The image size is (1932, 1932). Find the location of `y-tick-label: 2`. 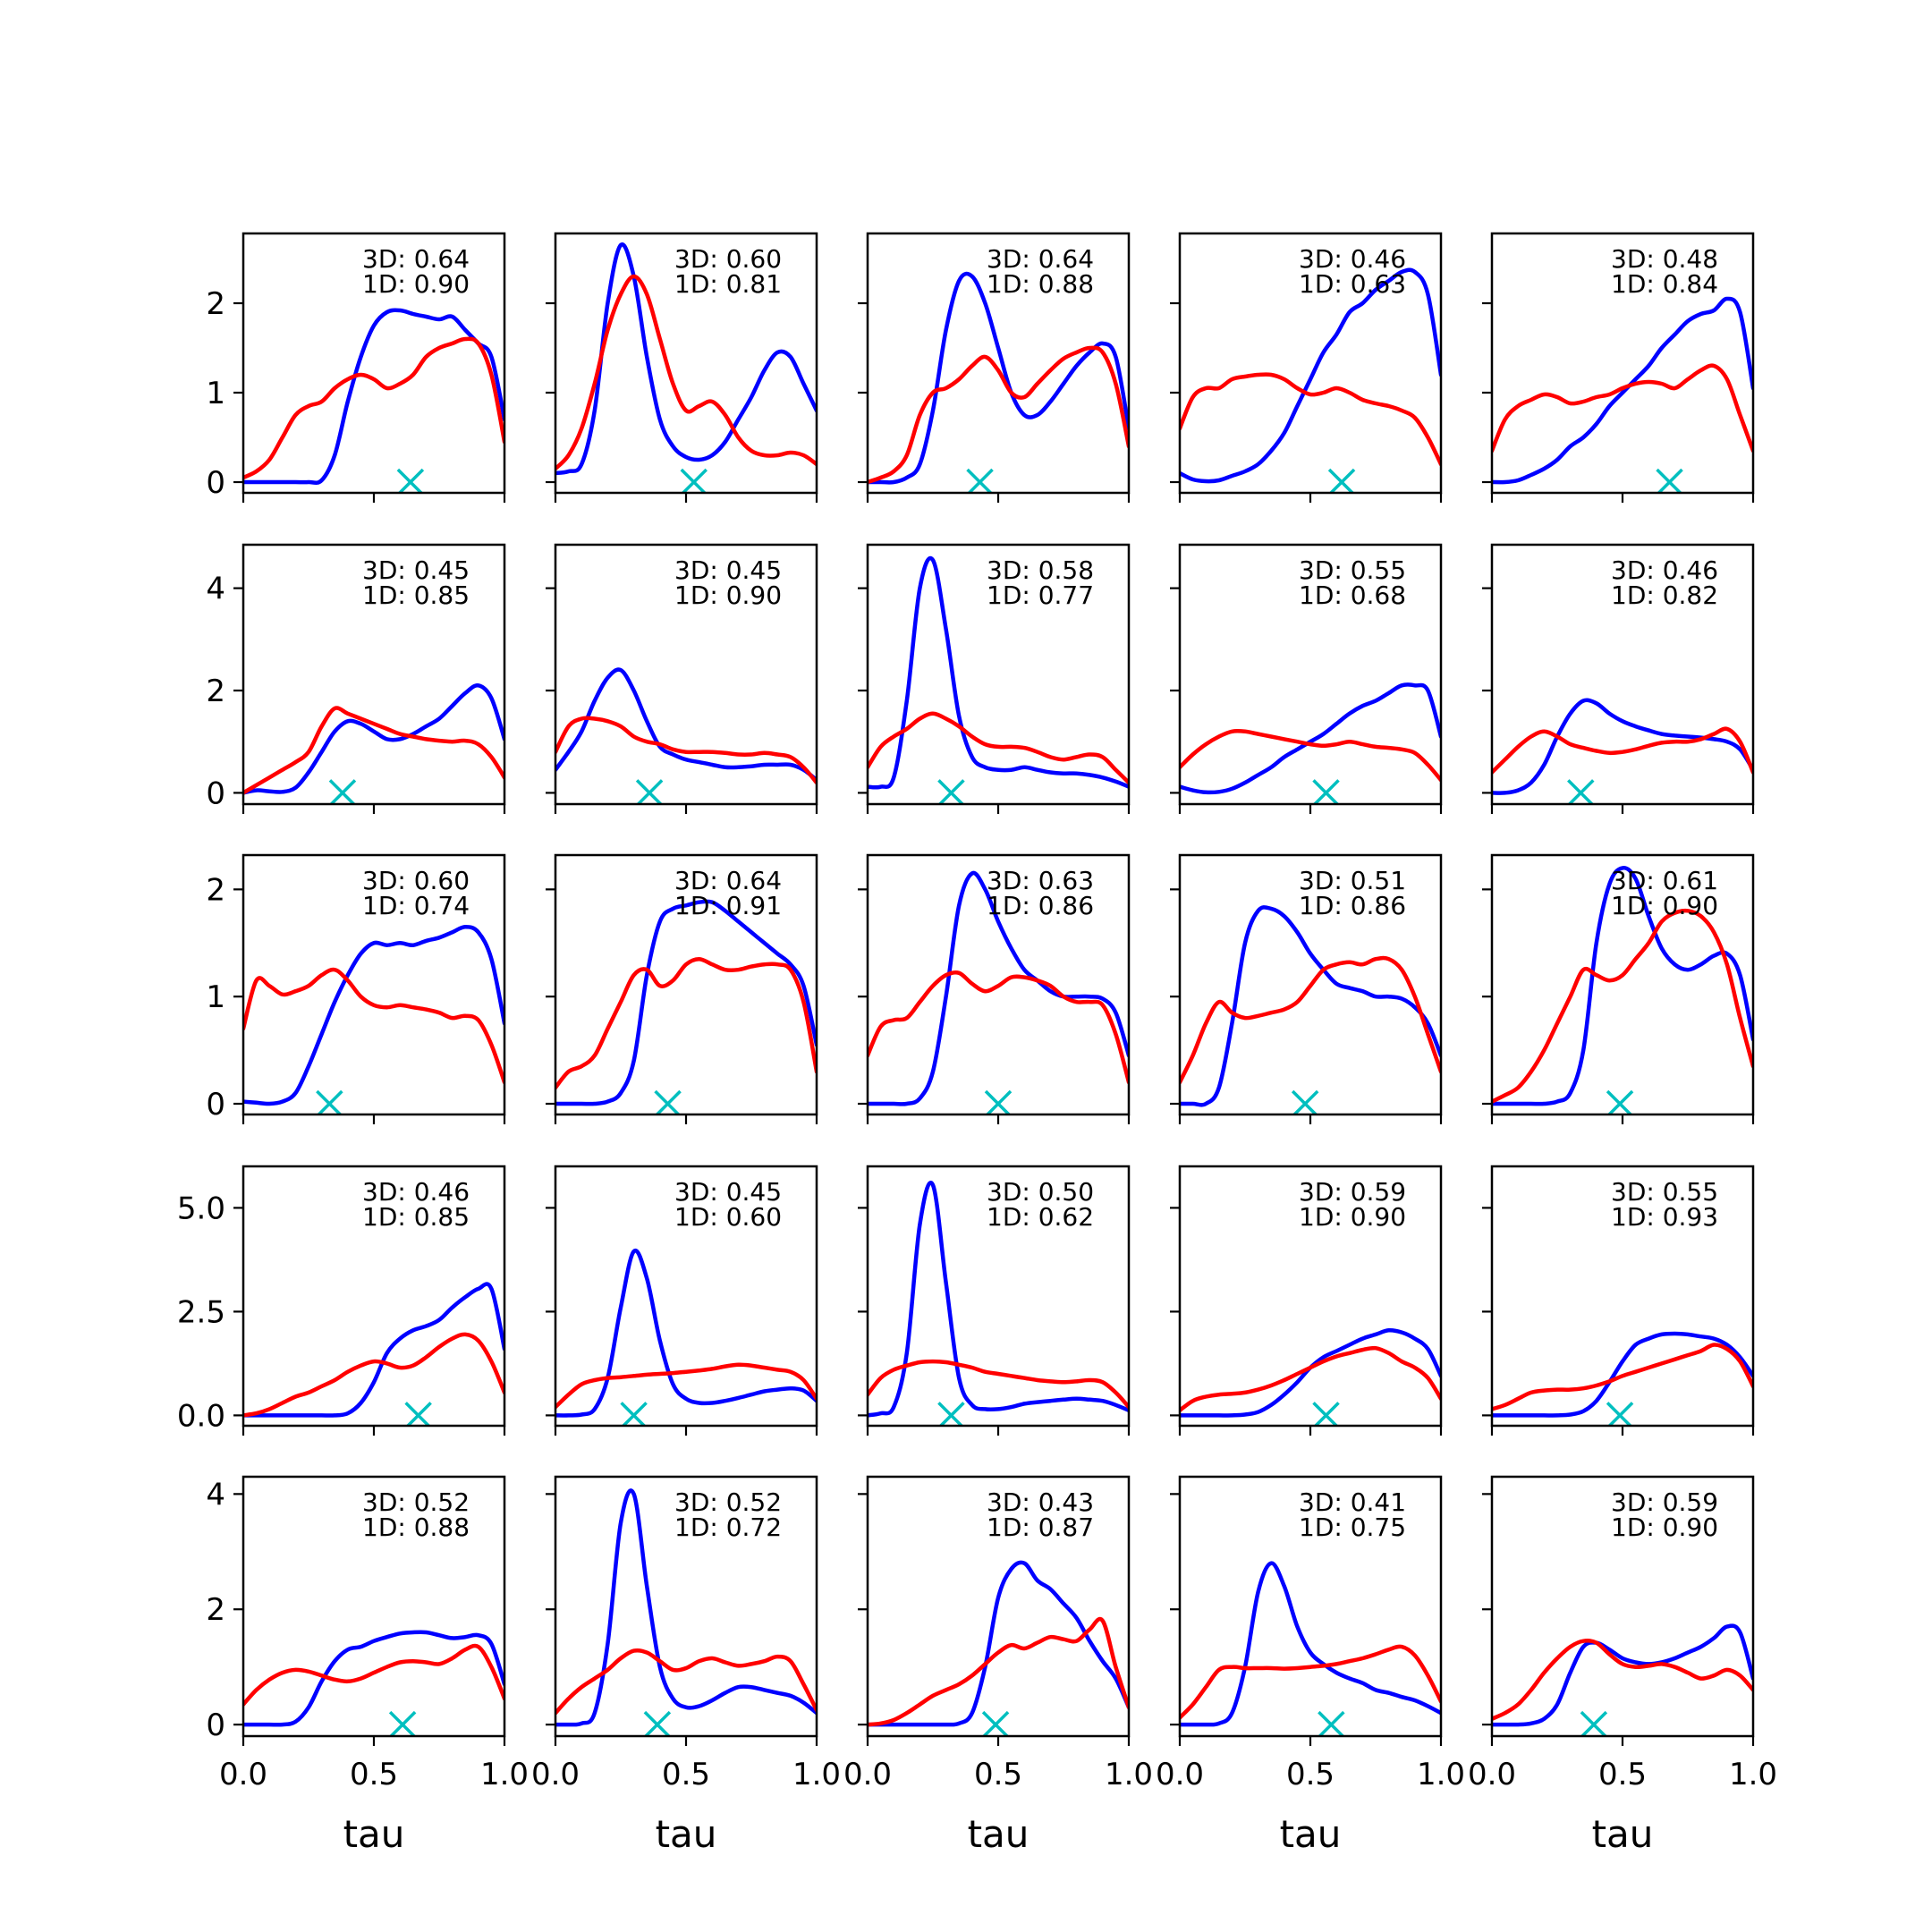

y-tick-label: 2 is located at coordinates (215, 304).